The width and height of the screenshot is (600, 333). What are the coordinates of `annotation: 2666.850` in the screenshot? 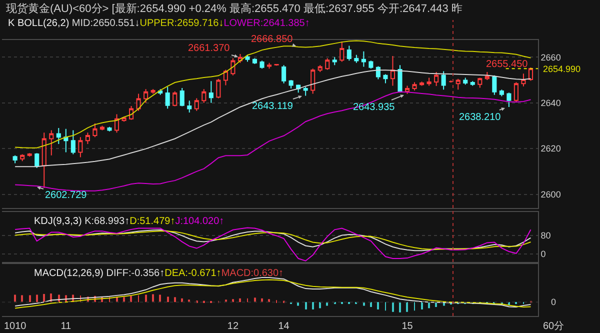 It's located at (272, 39).